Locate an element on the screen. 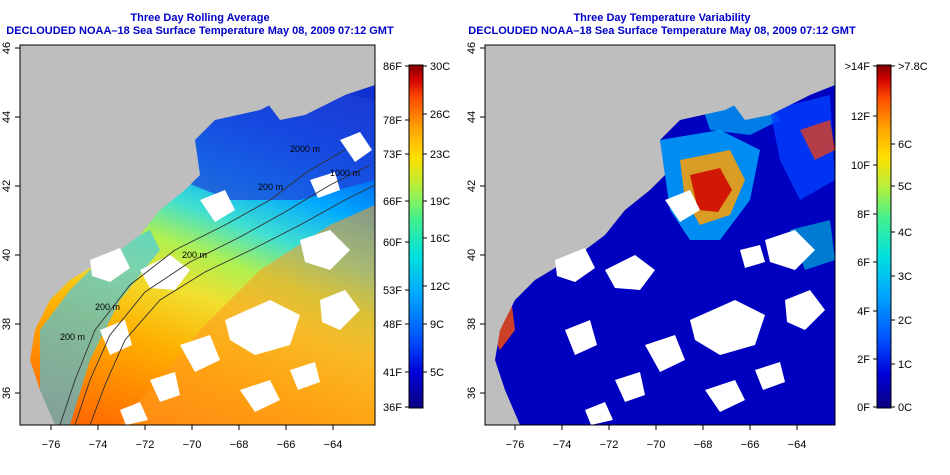 This screenshot has width=950, height=475. left-colorbar-f-labels: 86F 78F 73F 66F 60F 53F 48F 41F 36F is located at coordinates (392, 237).